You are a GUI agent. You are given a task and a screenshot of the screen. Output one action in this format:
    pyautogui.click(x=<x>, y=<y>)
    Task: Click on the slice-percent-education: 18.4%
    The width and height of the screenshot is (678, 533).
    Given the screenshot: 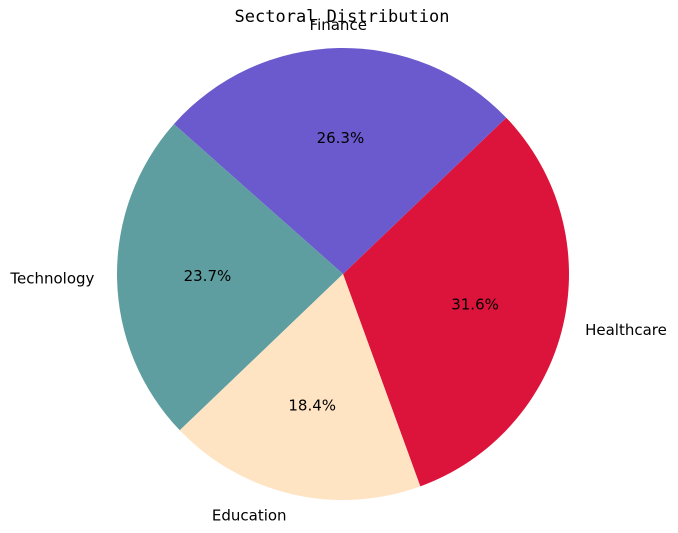 What is the action you would take?
    pyautogui.click(x=312, y=406)
    